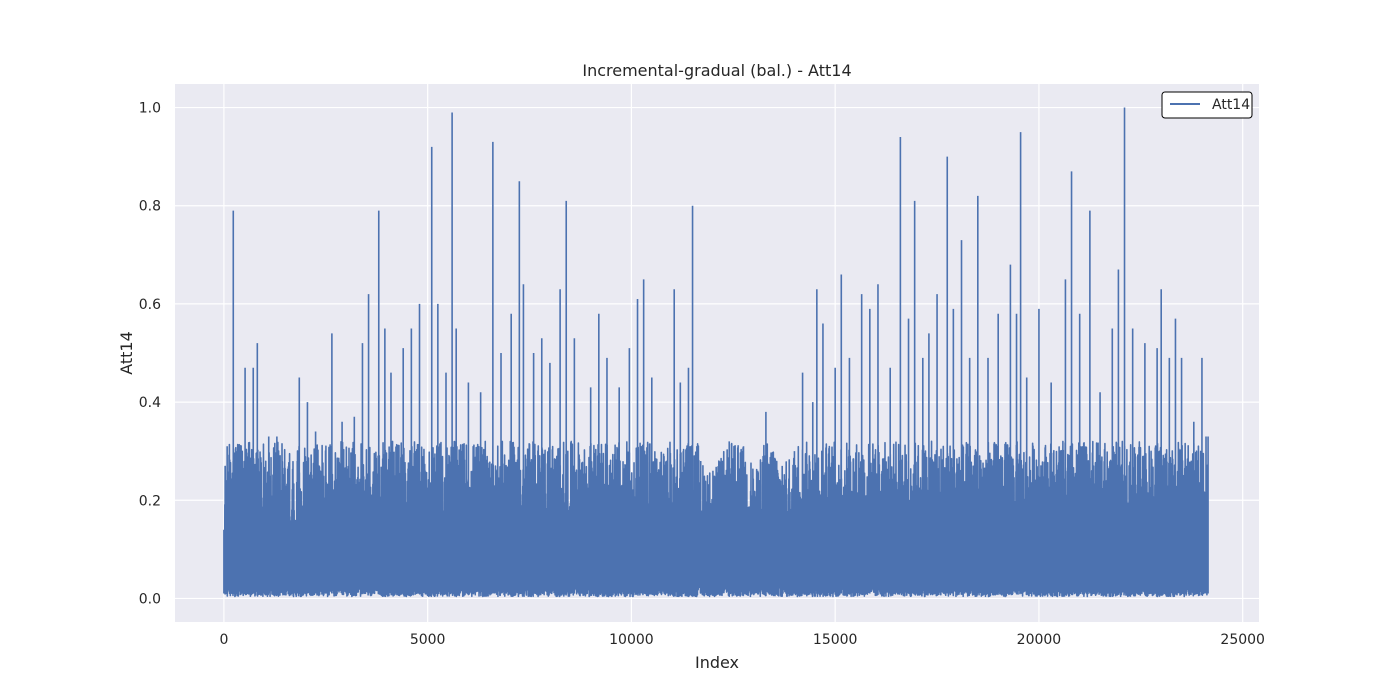 The image size is (1400, 700). What do you see at coordinates (631, 640) in the screenshot?
I see `x-tick-label: 10000` at bounding box center [631, 640].